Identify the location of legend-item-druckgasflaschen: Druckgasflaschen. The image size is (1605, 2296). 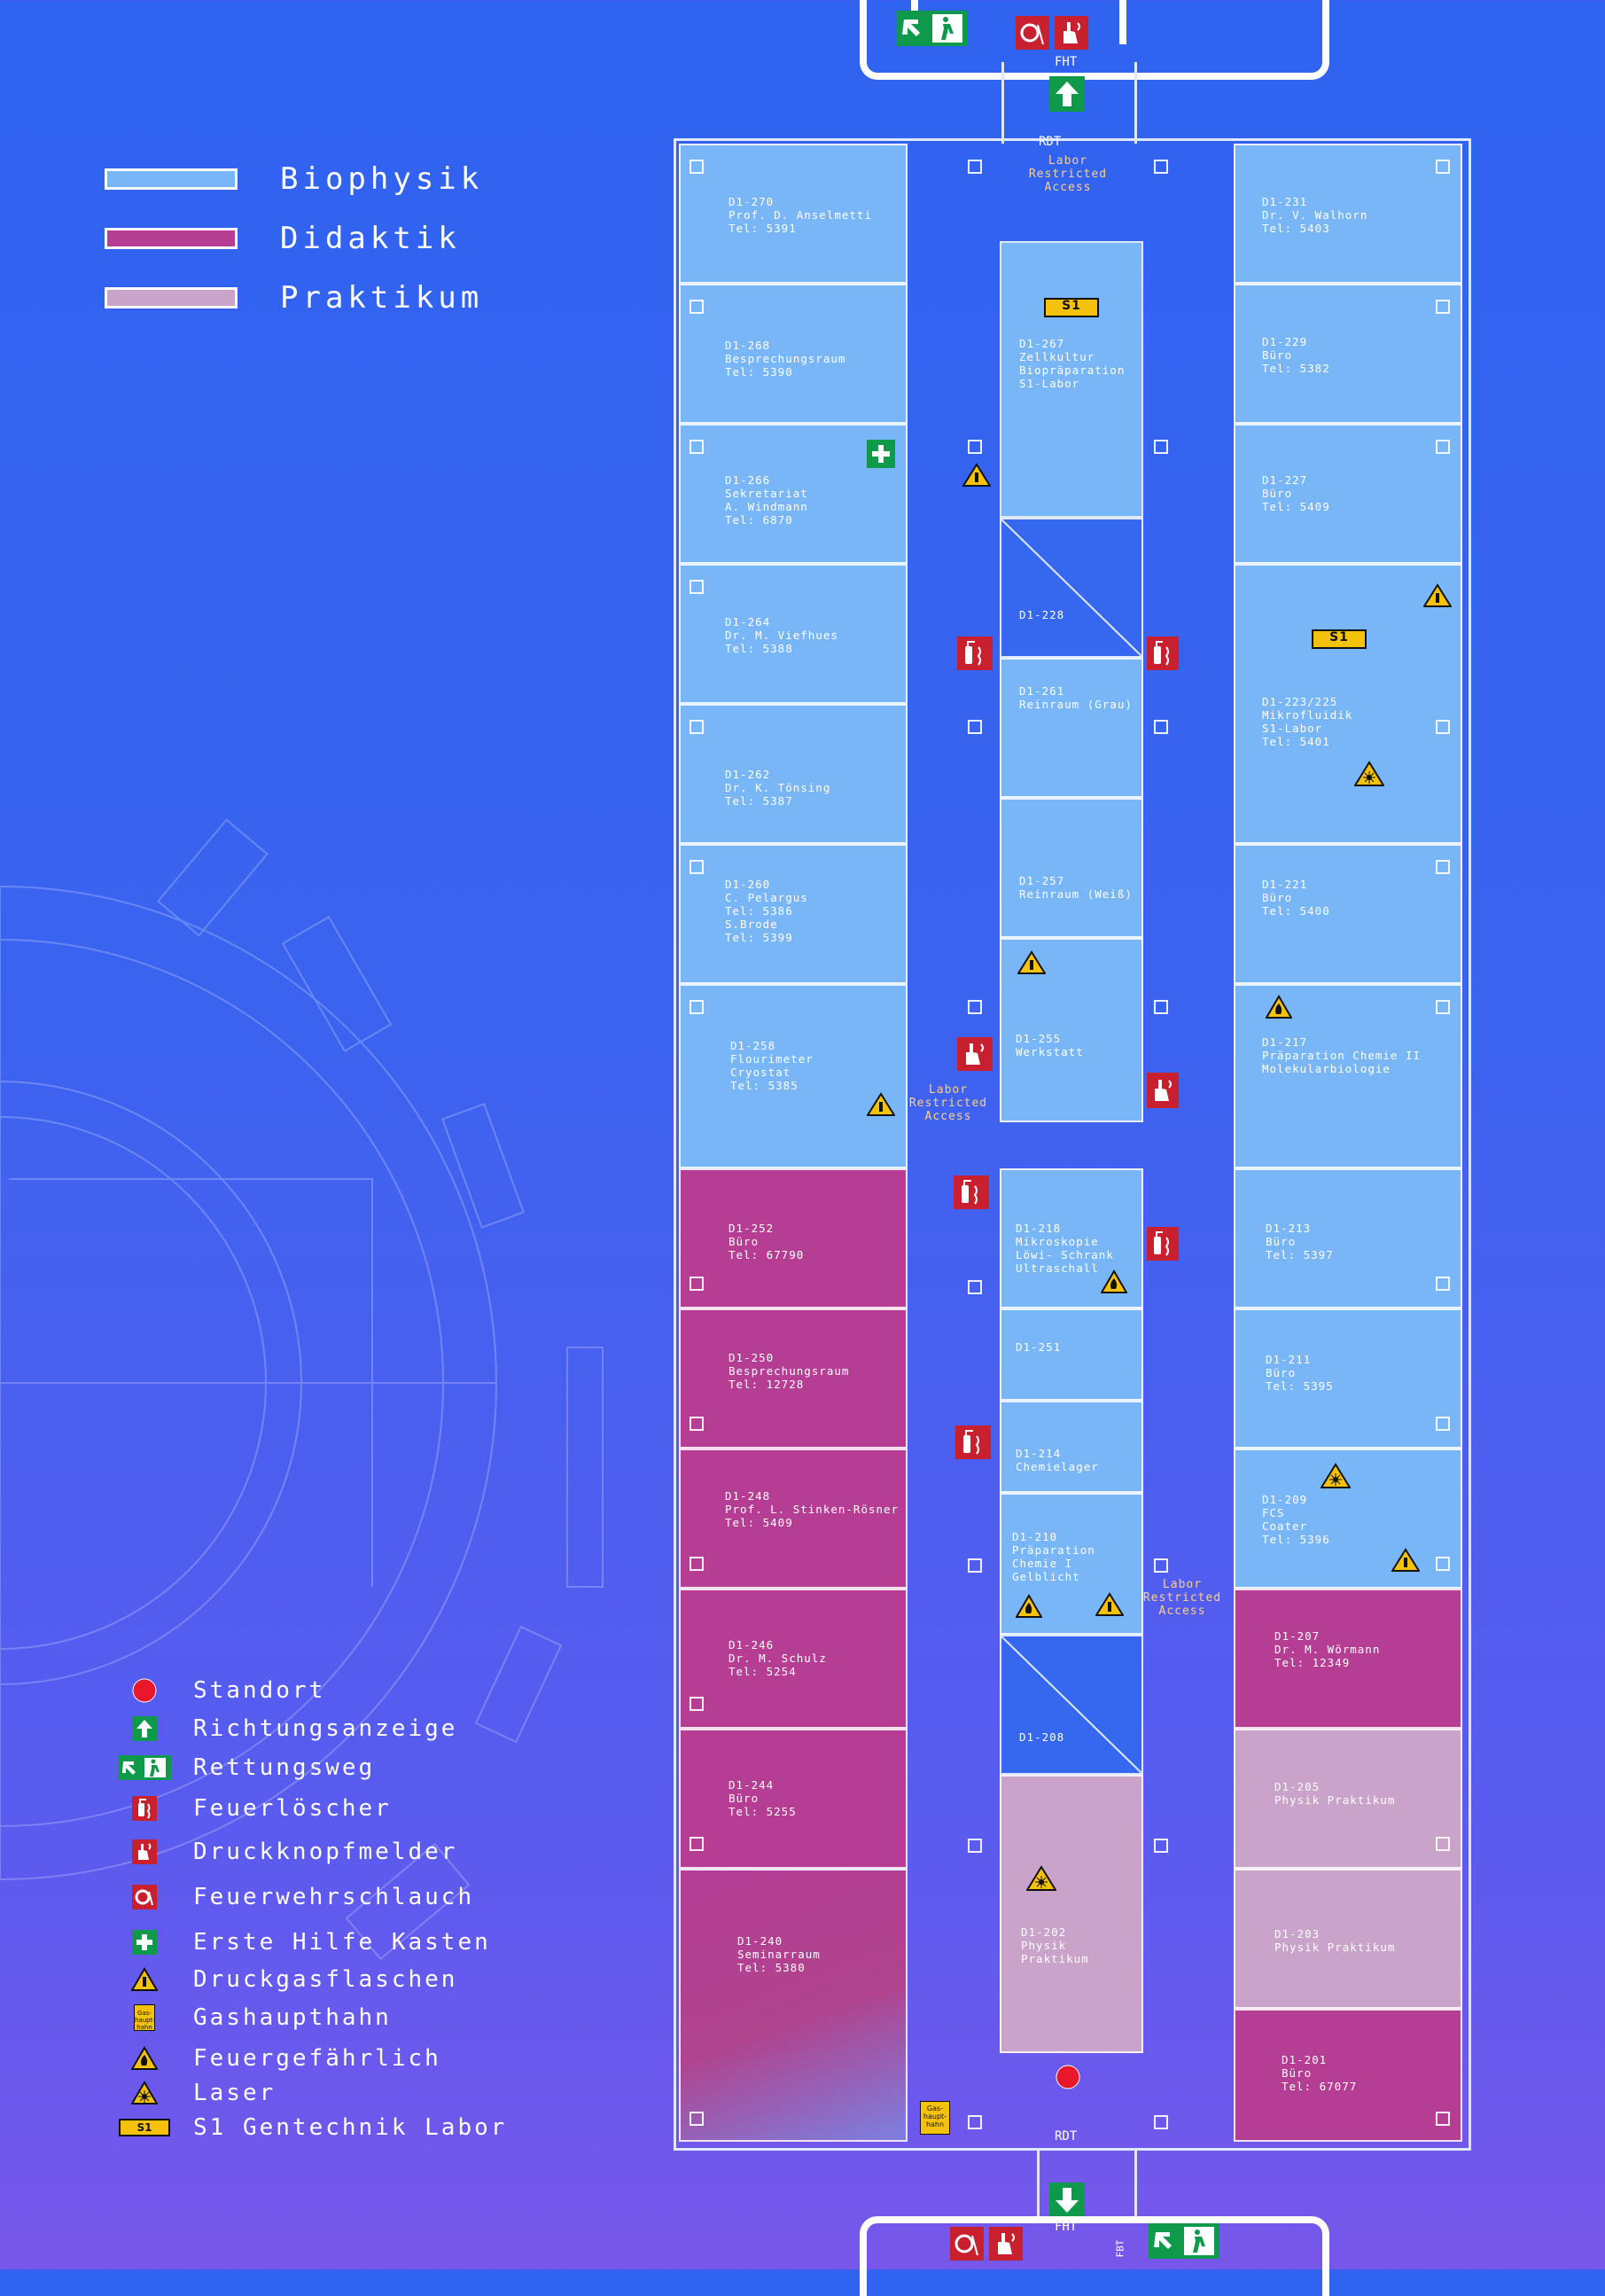
(286, 1979).